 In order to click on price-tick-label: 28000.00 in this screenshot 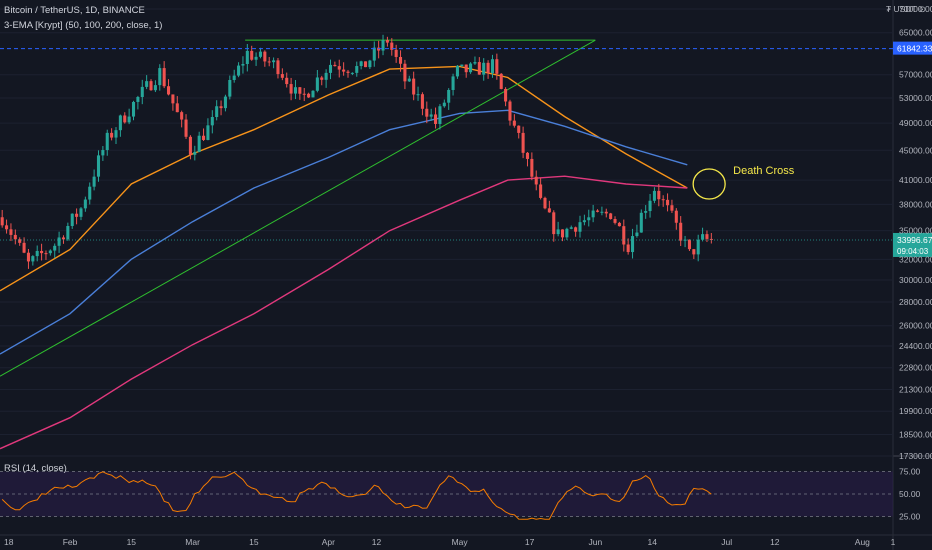, I will do `click(915, 302)`.